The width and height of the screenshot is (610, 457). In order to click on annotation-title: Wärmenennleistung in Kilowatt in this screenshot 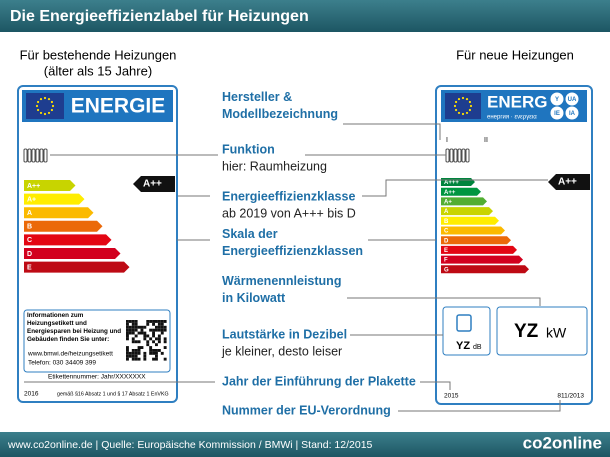, I will do `click(281, 289)`.